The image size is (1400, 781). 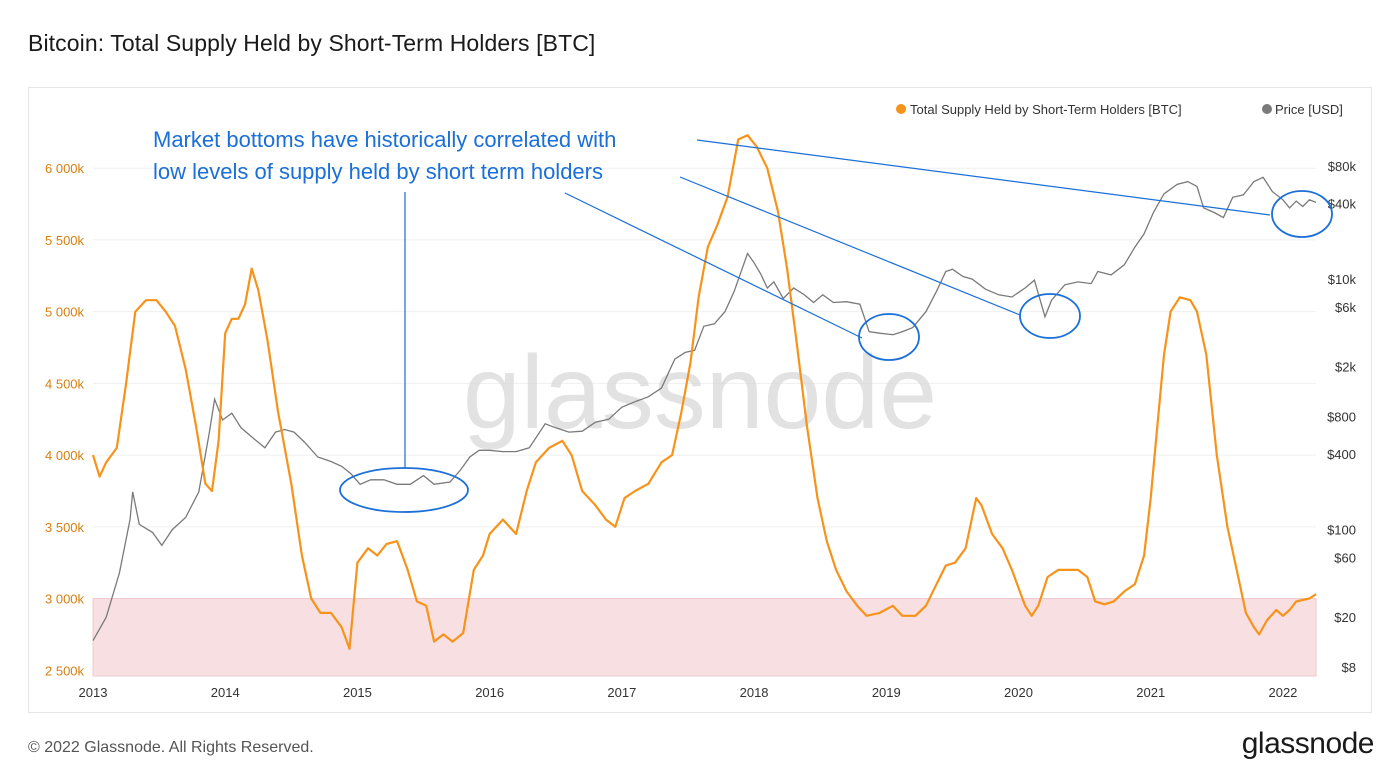 I want to click on legend-marker-supply, so click(x=901, y=109).